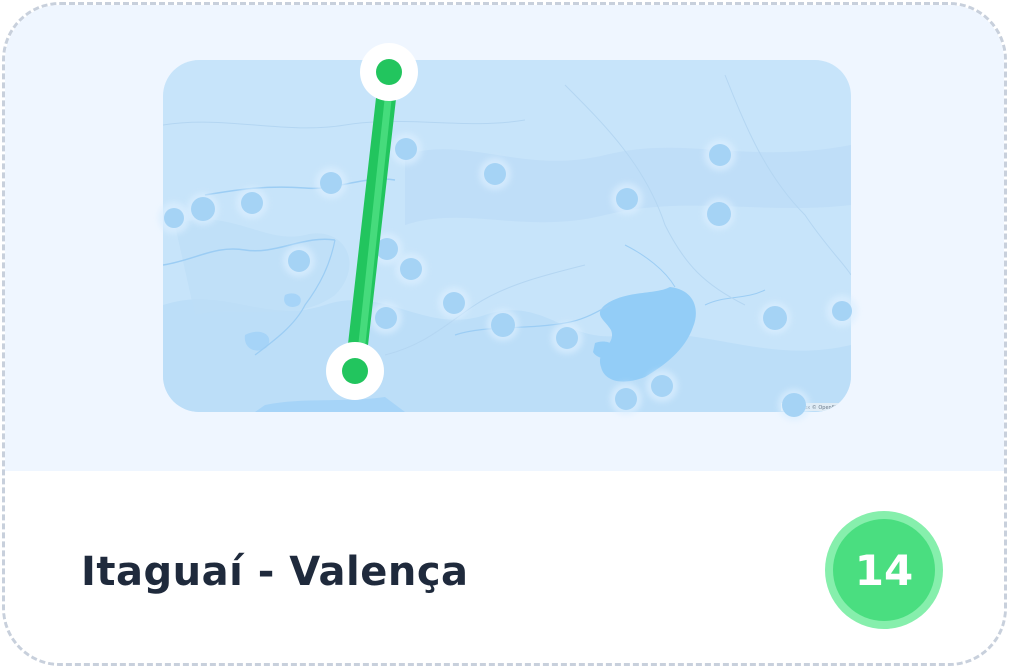 The height and width of the screenshot is (672, 1013). Describe the element at coordinates (820, 407) in the screenshot. I see `map-attribution: © Mapbox © OpenStreetMap` at that location.